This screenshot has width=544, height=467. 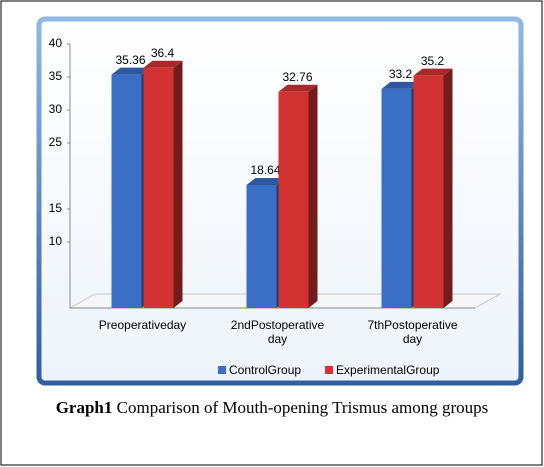 I want to click on legend-label: ControlGroup, so click(x=265, y=370).